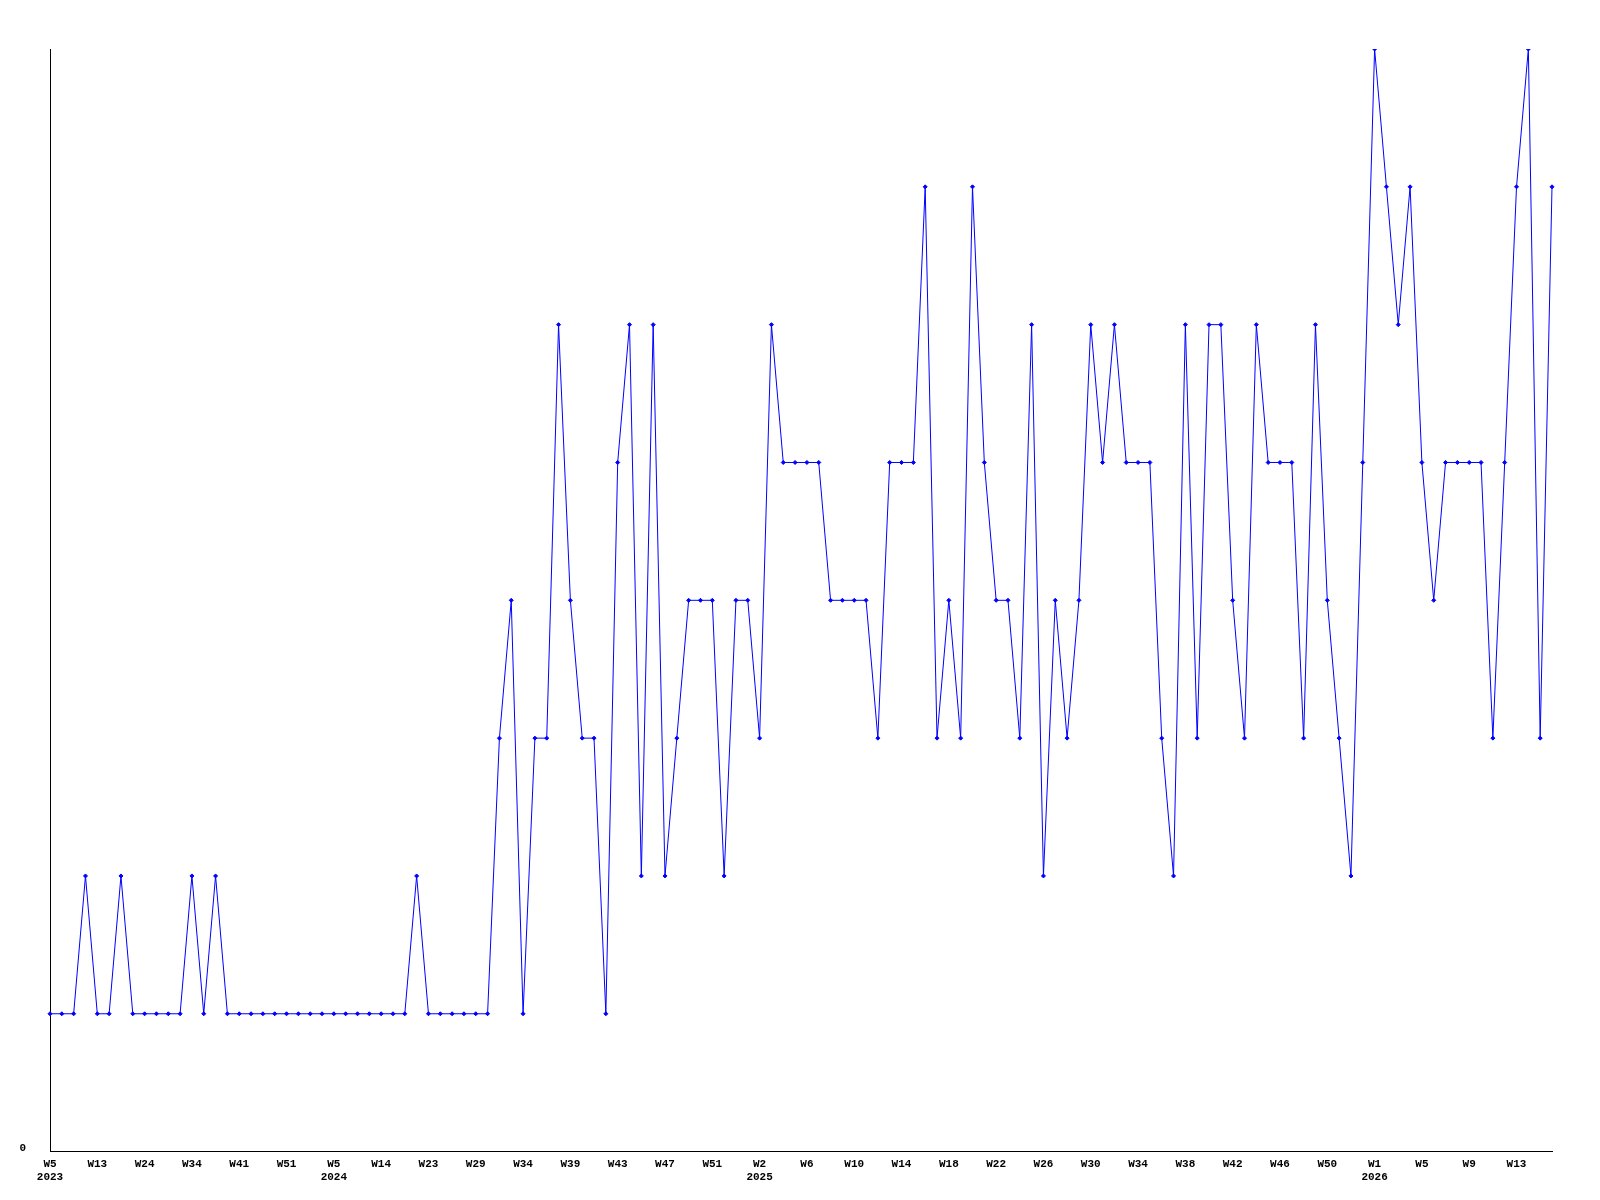 Image resolution: width=1600 pixels, height=1200 pixels. Describe the element at coordinates (1232, 1163) in the screenshot. I see `x-tick-label: W42` at that location.